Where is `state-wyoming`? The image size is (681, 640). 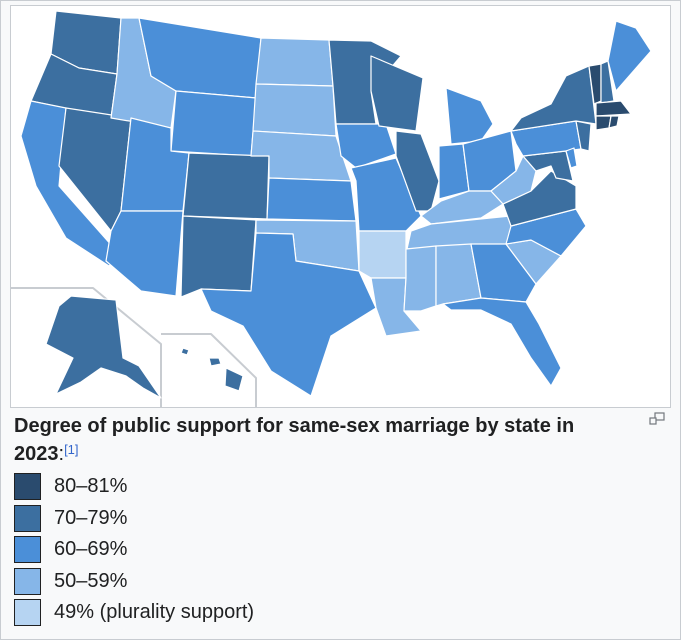 state-wyoming is located at coordinates (213, 123).